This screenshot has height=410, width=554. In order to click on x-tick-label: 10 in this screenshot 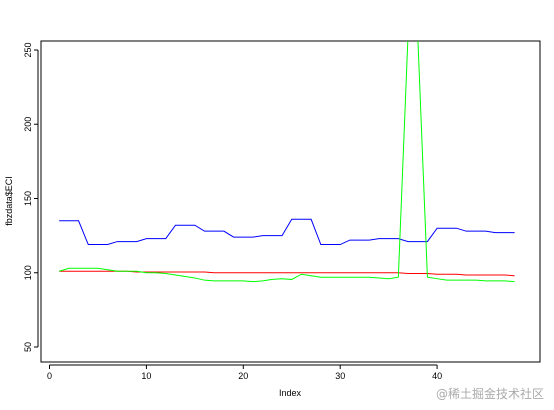, I will do `click(146, 376)`.